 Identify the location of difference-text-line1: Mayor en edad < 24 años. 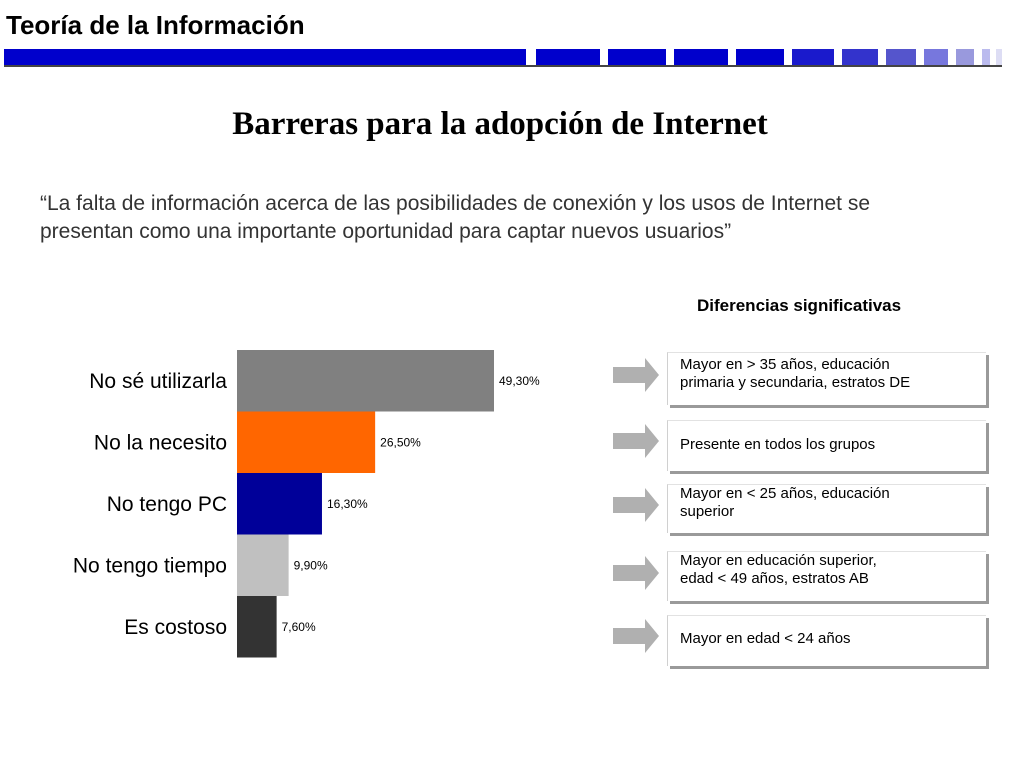
(765, 638).